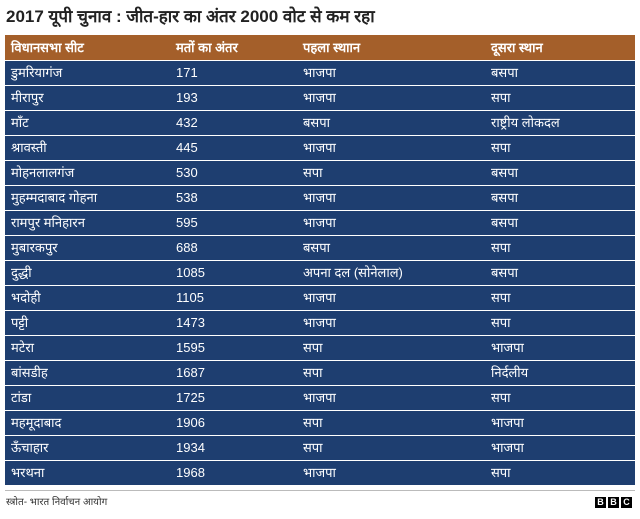  I want to click on table-row: भरथना 1968 भाजपा सपा, so click(320, 472).